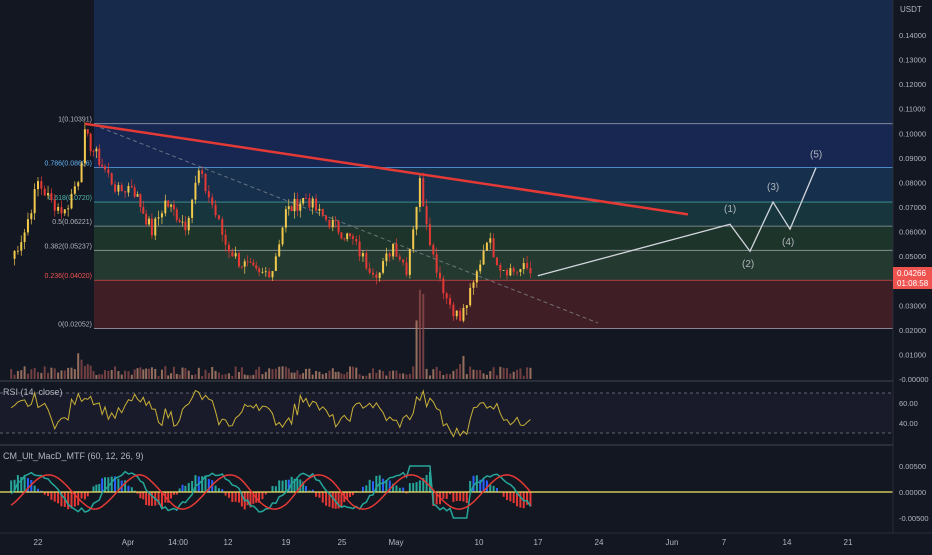 The width and height of the screenshot is (932, 555). Describe the element at coordinates (599, 542) in the screenshot. I see `time-tick: 24` at that location.